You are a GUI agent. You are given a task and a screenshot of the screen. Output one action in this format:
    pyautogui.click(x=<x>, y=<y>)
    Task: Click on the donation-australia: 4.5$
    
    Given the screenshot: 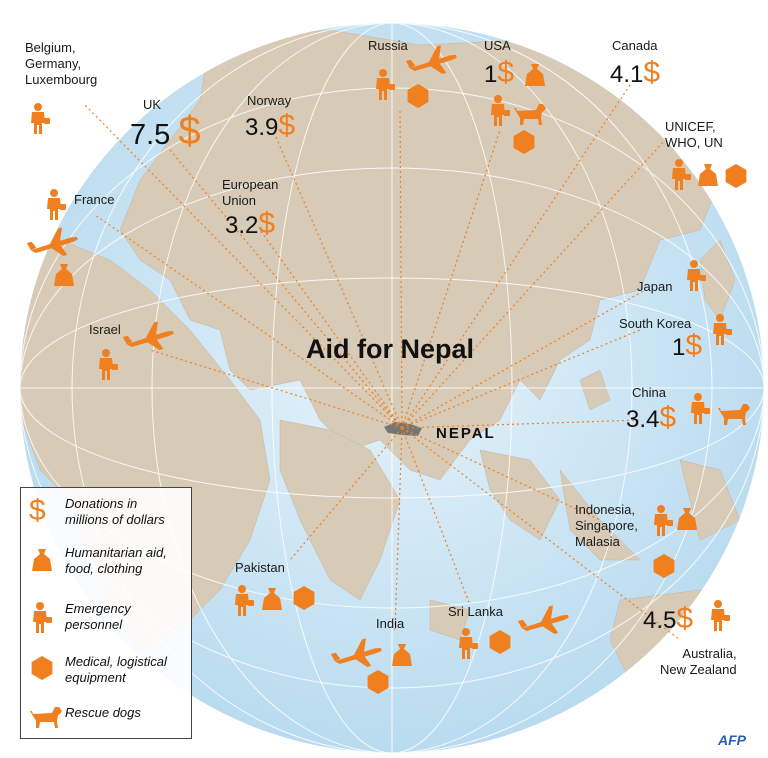 What is the action you would take?
    pyautogui.click(x=668, y=618)
    